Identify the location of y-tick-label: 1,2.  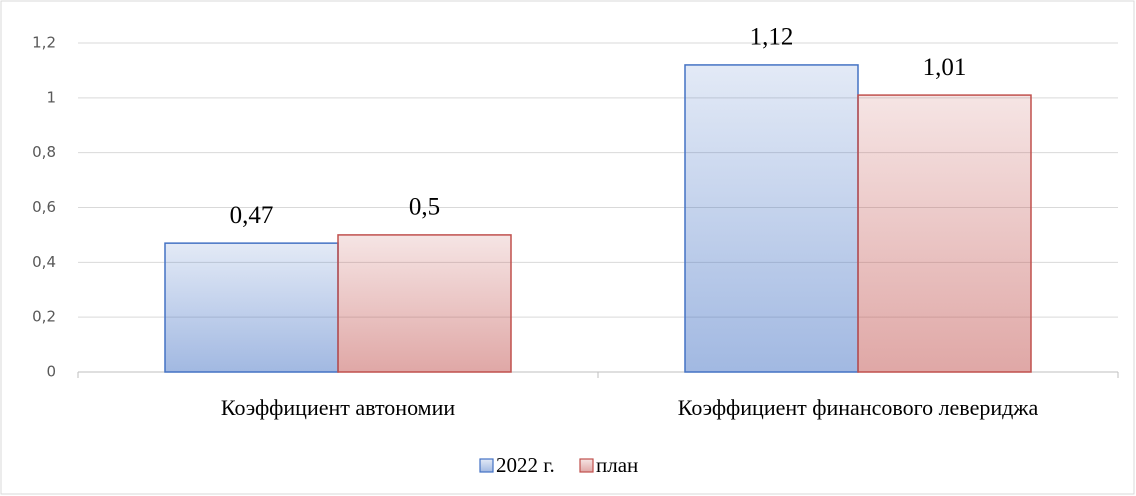
(44, 43).